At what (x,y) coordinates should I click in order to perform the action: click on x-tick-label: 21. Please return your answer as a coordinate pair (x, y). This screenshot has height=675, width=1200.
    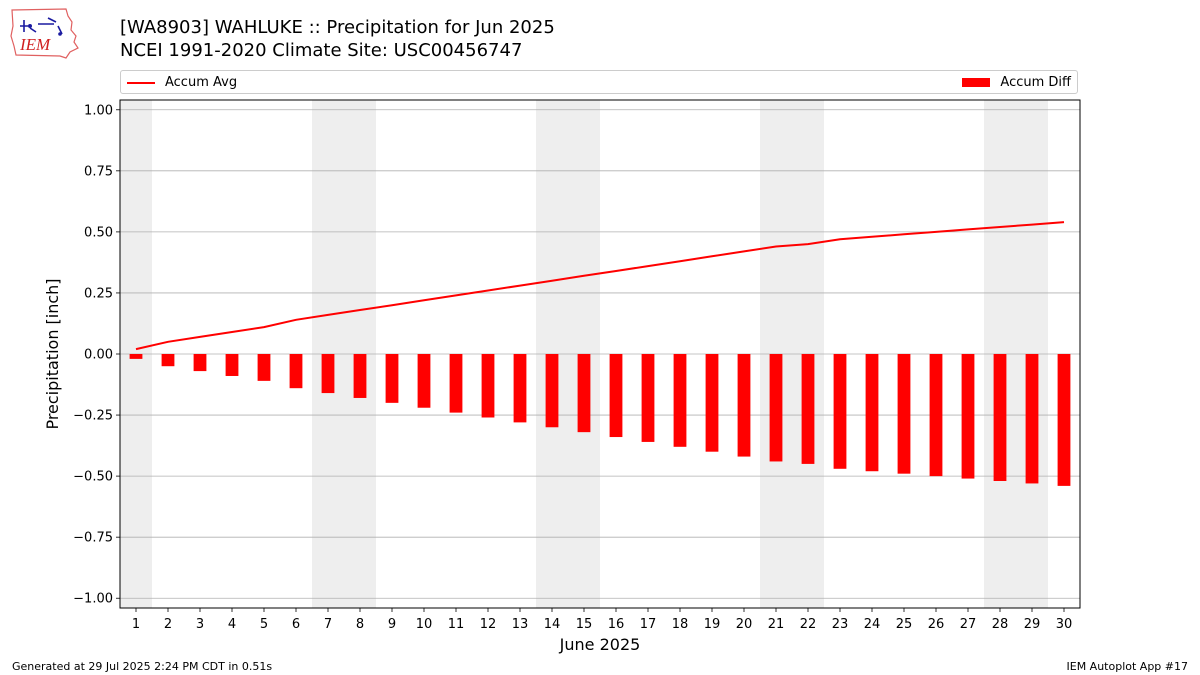
    Looking at the image, I should click on (776, 624).